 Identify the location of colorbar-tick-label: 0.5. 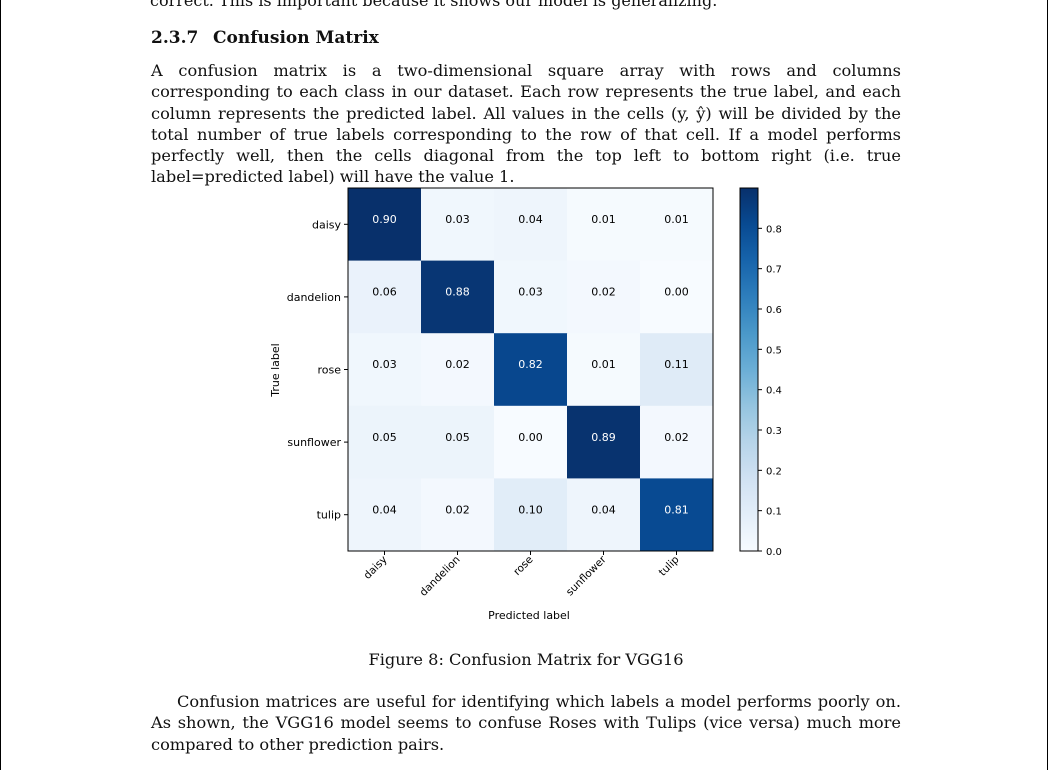
(774, 350).